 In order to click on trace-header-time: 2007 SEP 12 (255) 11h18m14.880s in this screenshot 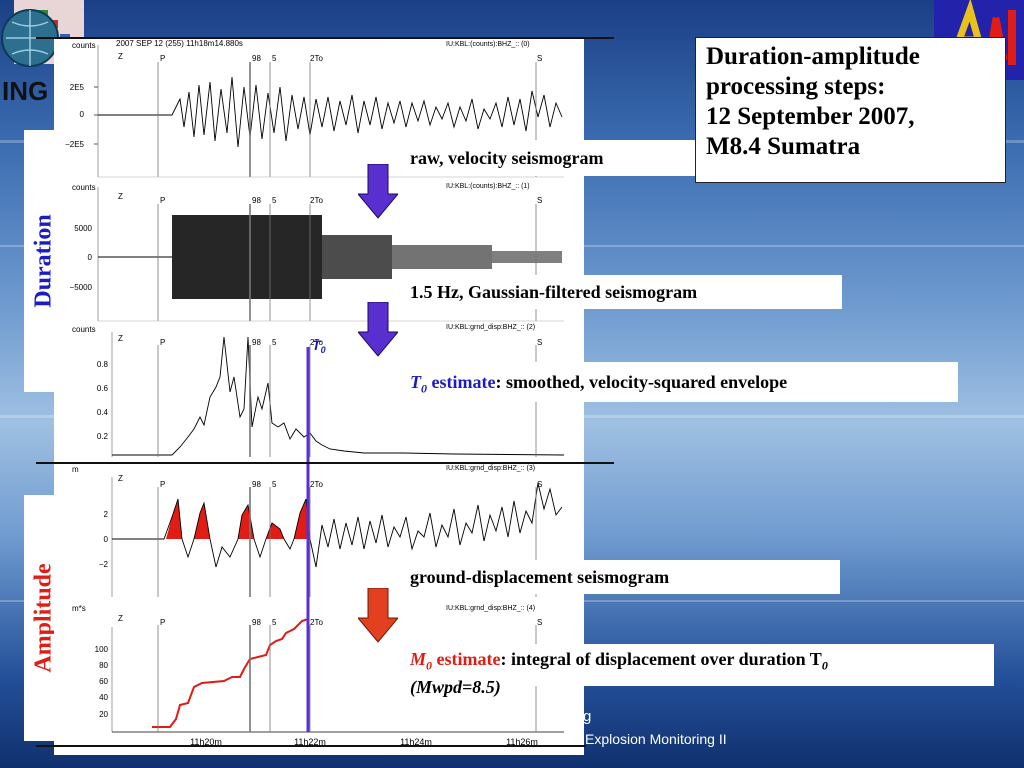, I will do `click(179, 43)`.